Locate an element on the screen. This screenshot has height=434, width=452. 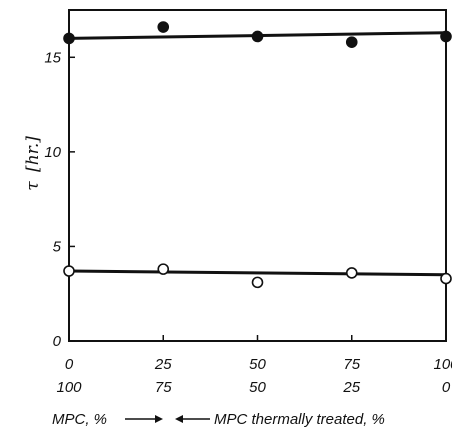
x-tick-label-bottom: 0 is located at coordinates (446, 387).